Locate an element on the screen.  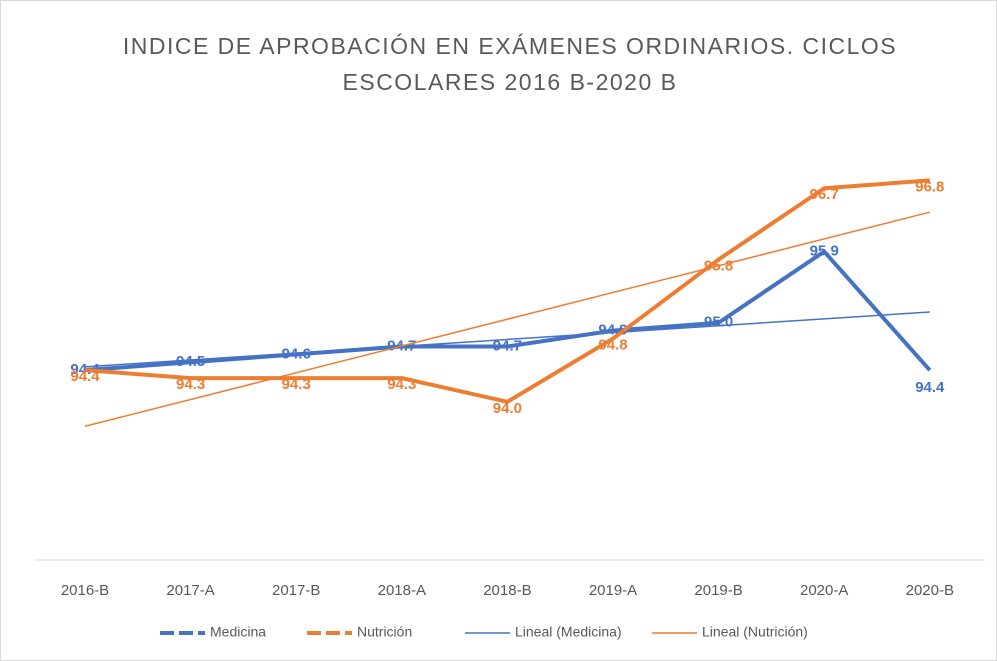
legend-label: Lineal (Medicina) is located at coordinates (568, 632).